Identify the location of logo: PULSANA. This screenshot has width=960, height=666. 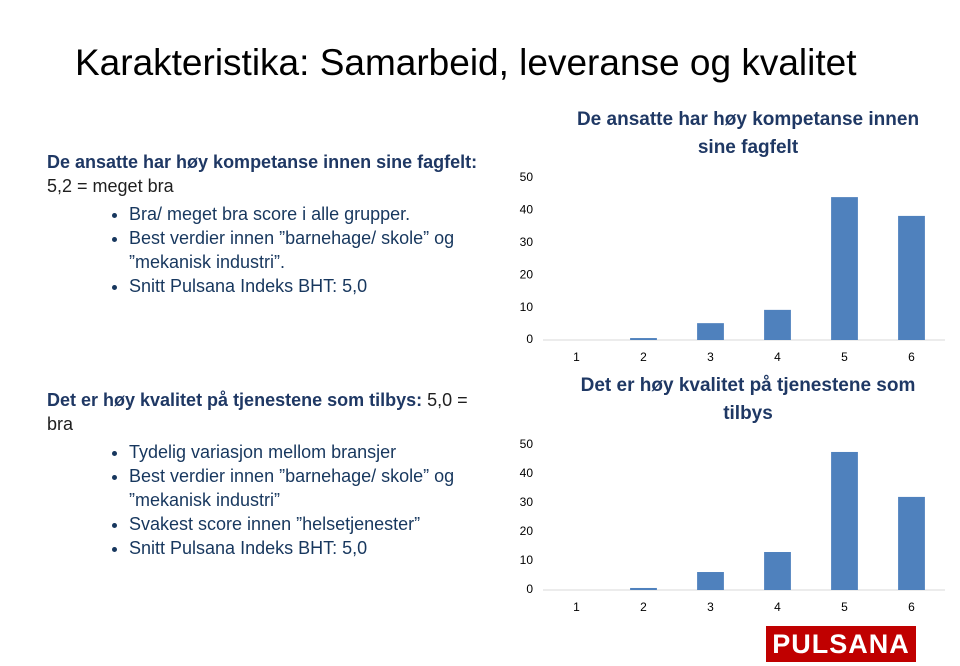
(841, 644).